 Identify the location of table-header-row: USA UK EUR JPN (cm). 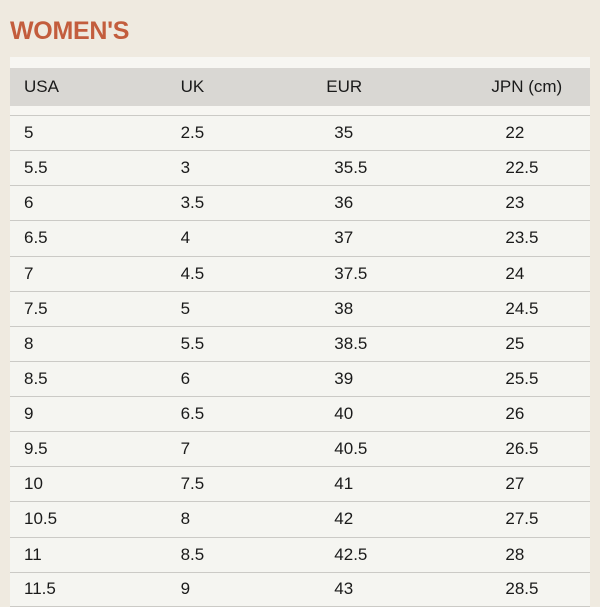
(300, 87).